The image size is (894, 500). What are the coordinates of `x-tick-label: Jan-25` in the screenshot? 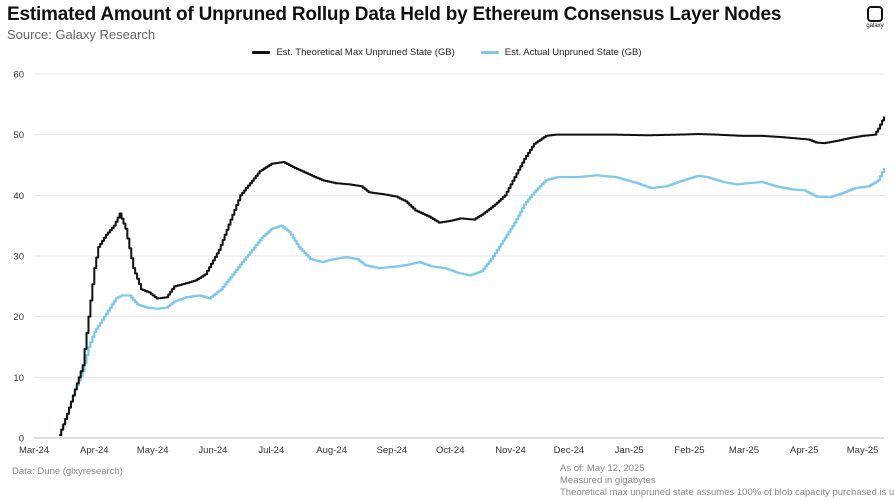 It's located at (629, 450).